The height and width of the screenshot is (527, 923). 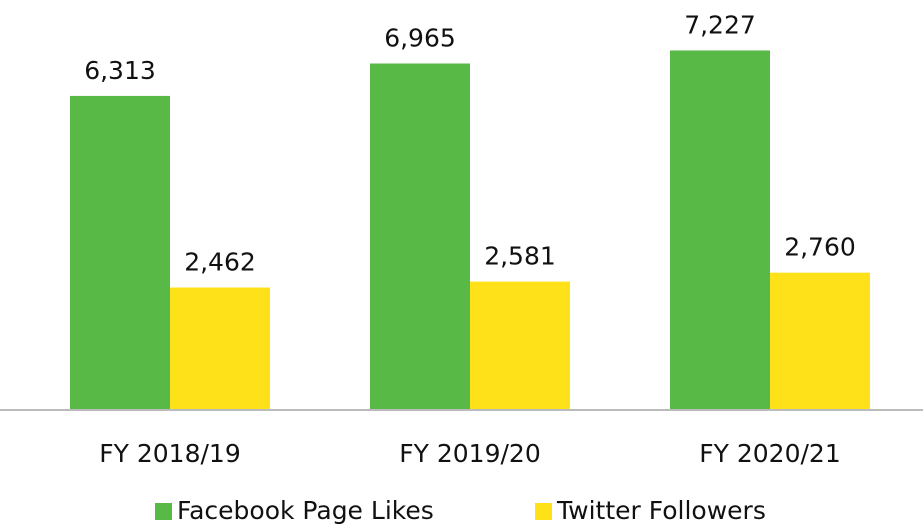 What do you see at coordinates (769, 453) in the screenshot?
I see `x-tick-label: FY 2020/21` at bounding box center [769, 453].